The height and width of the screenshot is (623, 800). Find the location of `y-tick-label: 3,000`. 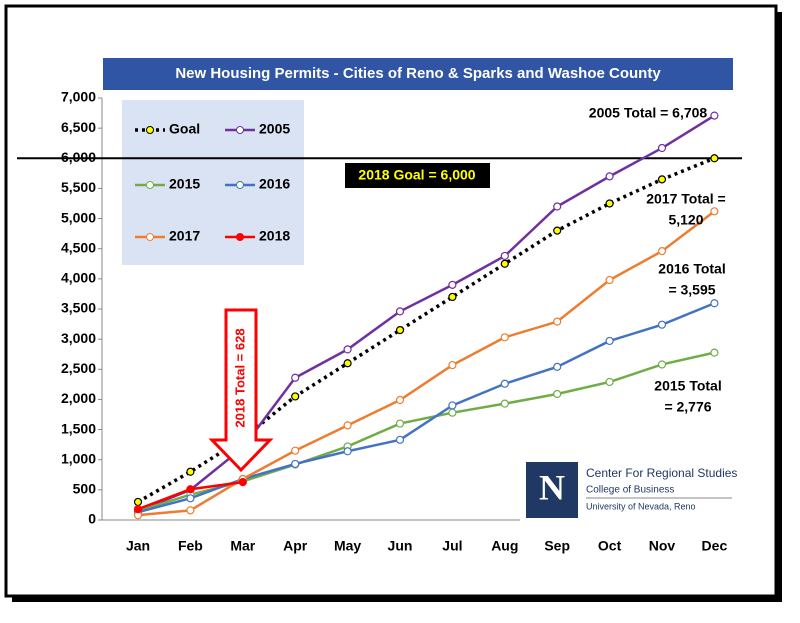

y-tick-label: 3,000 is located at coordinates (78, 338).